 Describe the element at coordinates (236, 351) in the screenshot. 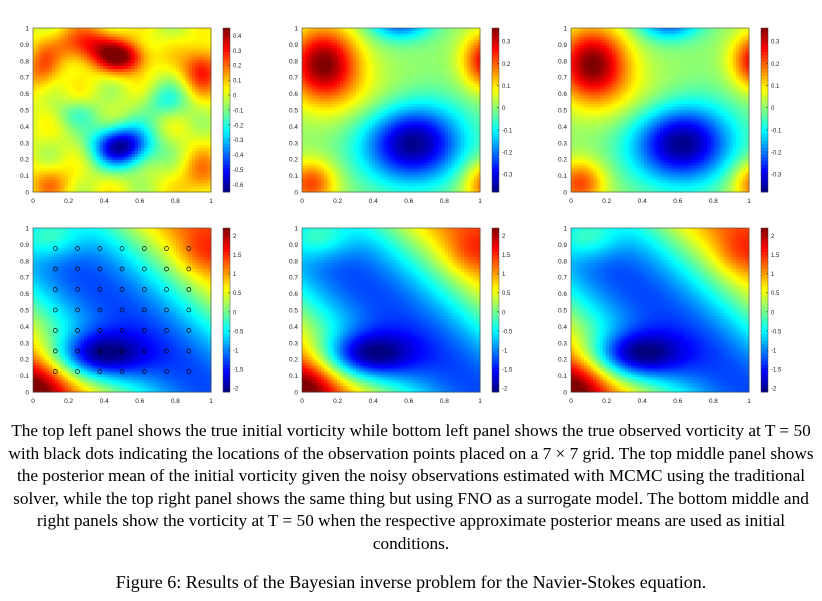

I see `colorbar-tick-label: -1` at that location.